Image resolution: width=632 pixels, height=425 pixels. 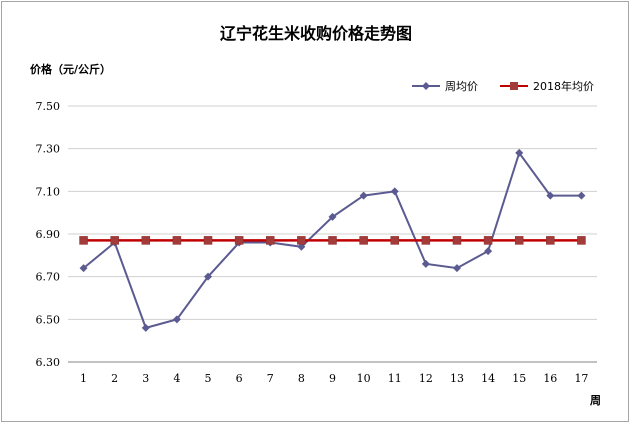 What do you see at coordinates (461, 86) in the screenshot?
I see `legend-label: 周均价` at bounding box center [461, 86].